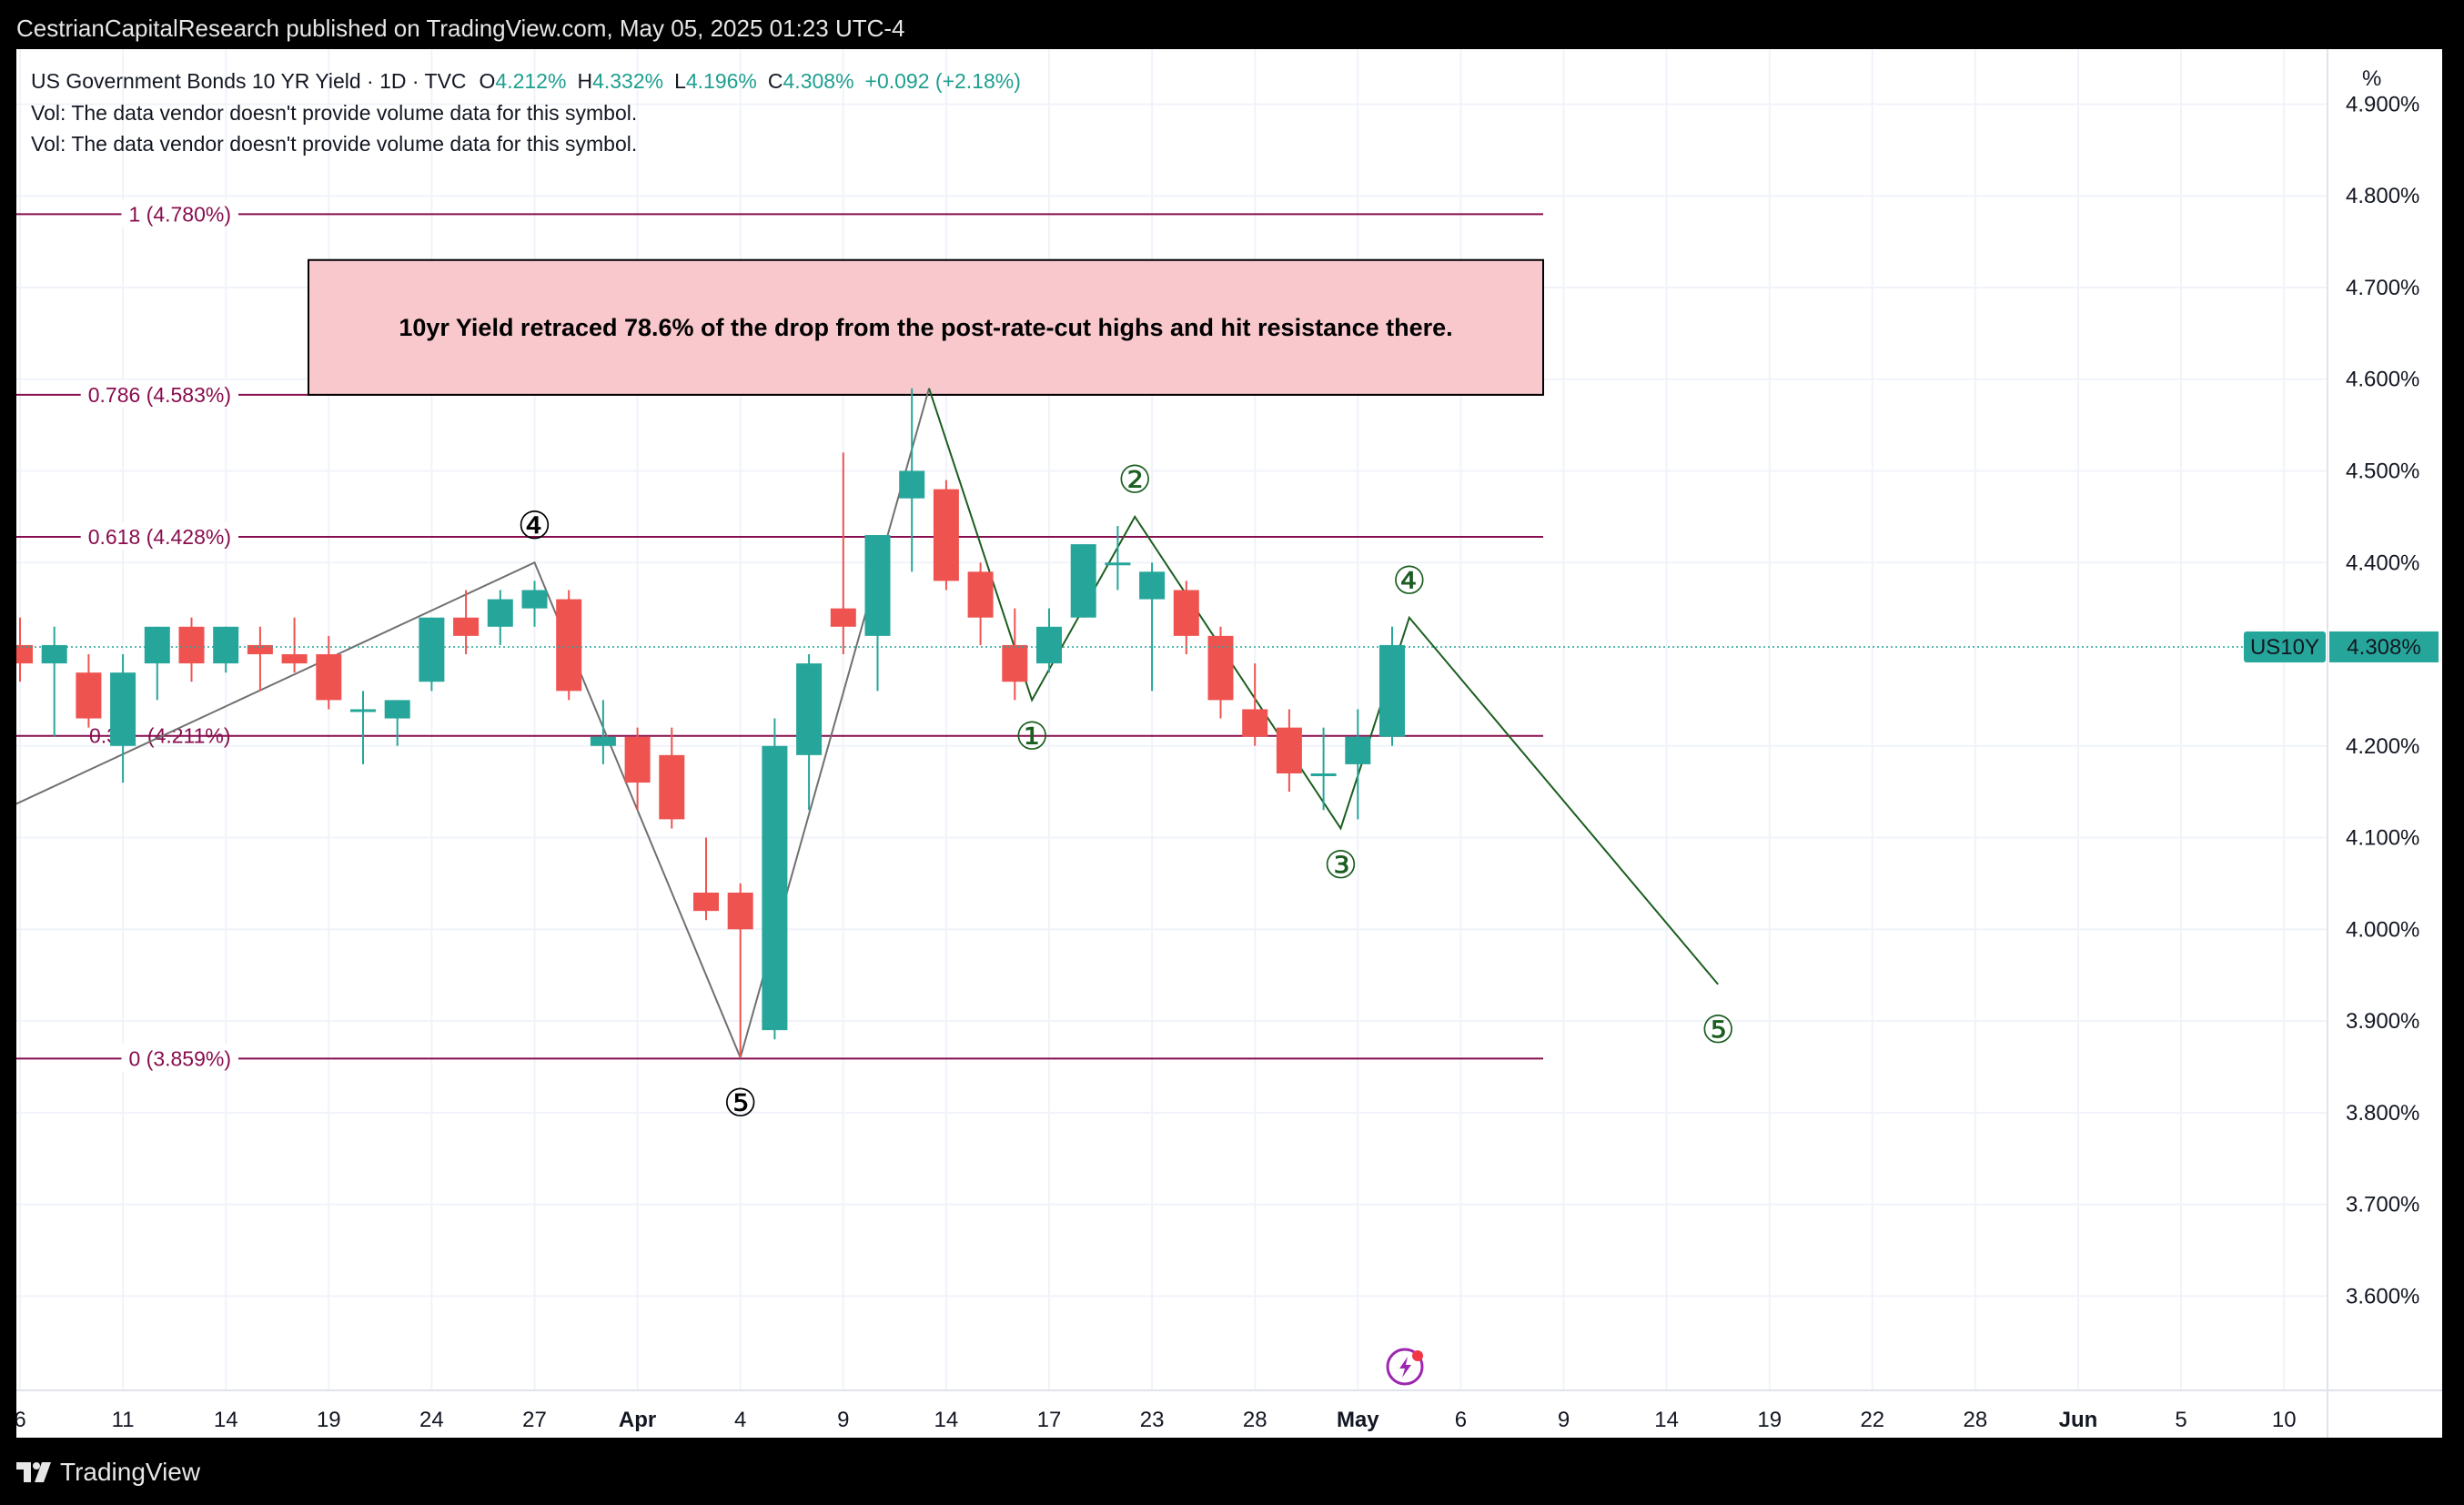 The width and height of the screenshot is (2464, 1505). I want to click on time-tick-label: 27, so click(534, 1420).